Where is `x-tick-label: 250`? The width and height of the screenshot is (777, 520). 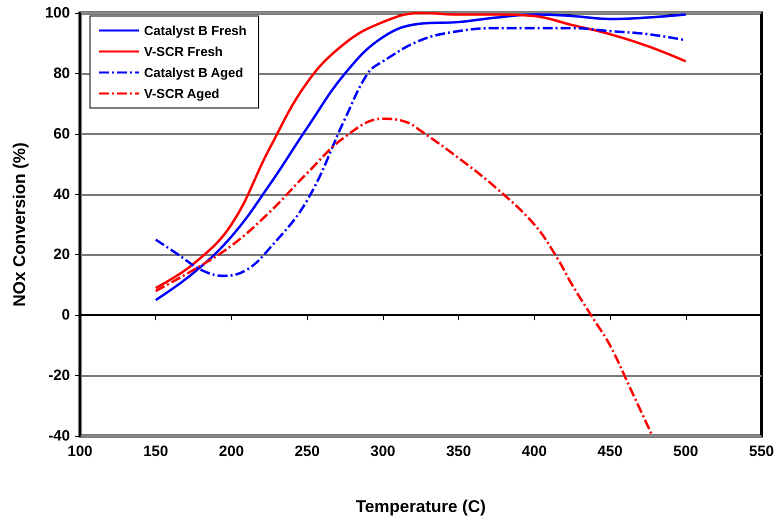 x-tick-label: 250 is located at coordinates (307, 451).